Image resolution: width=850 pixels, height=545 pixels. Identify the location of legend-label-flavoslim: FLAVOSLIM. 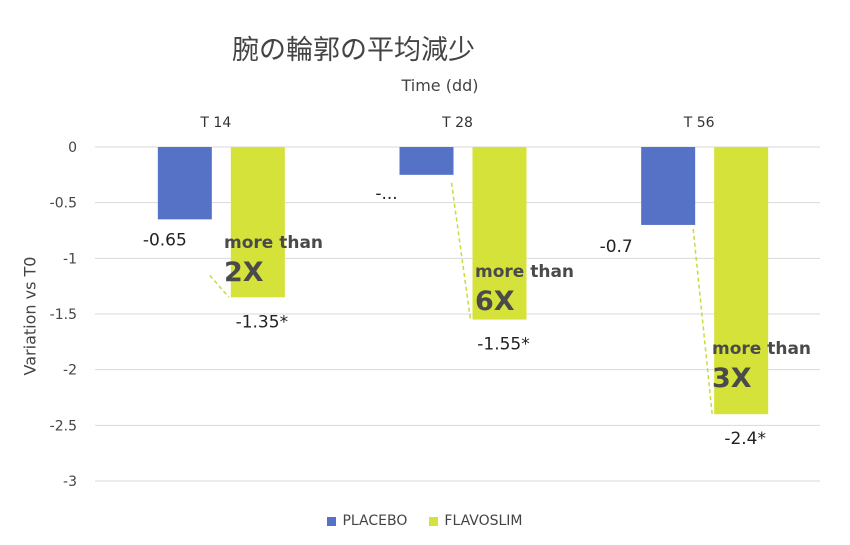
(483, 521).